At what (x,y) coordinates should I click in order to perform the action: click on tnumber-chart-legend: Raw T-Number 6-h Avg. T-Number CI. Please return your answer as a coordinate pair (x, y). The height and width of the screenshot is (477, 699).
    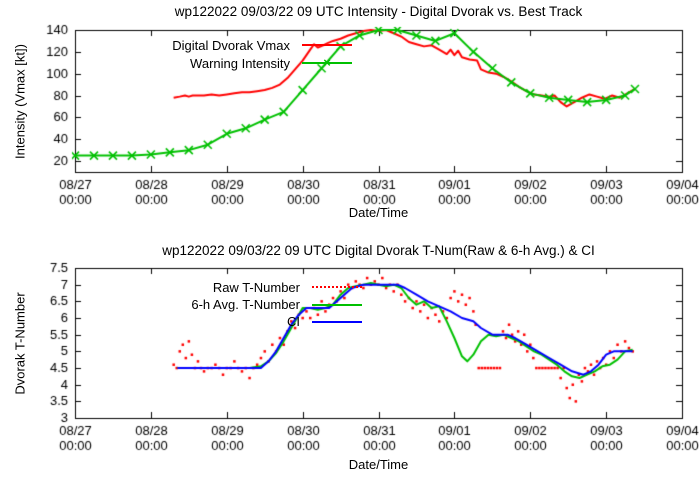
    Looking at the image, I should click on (233, 304).